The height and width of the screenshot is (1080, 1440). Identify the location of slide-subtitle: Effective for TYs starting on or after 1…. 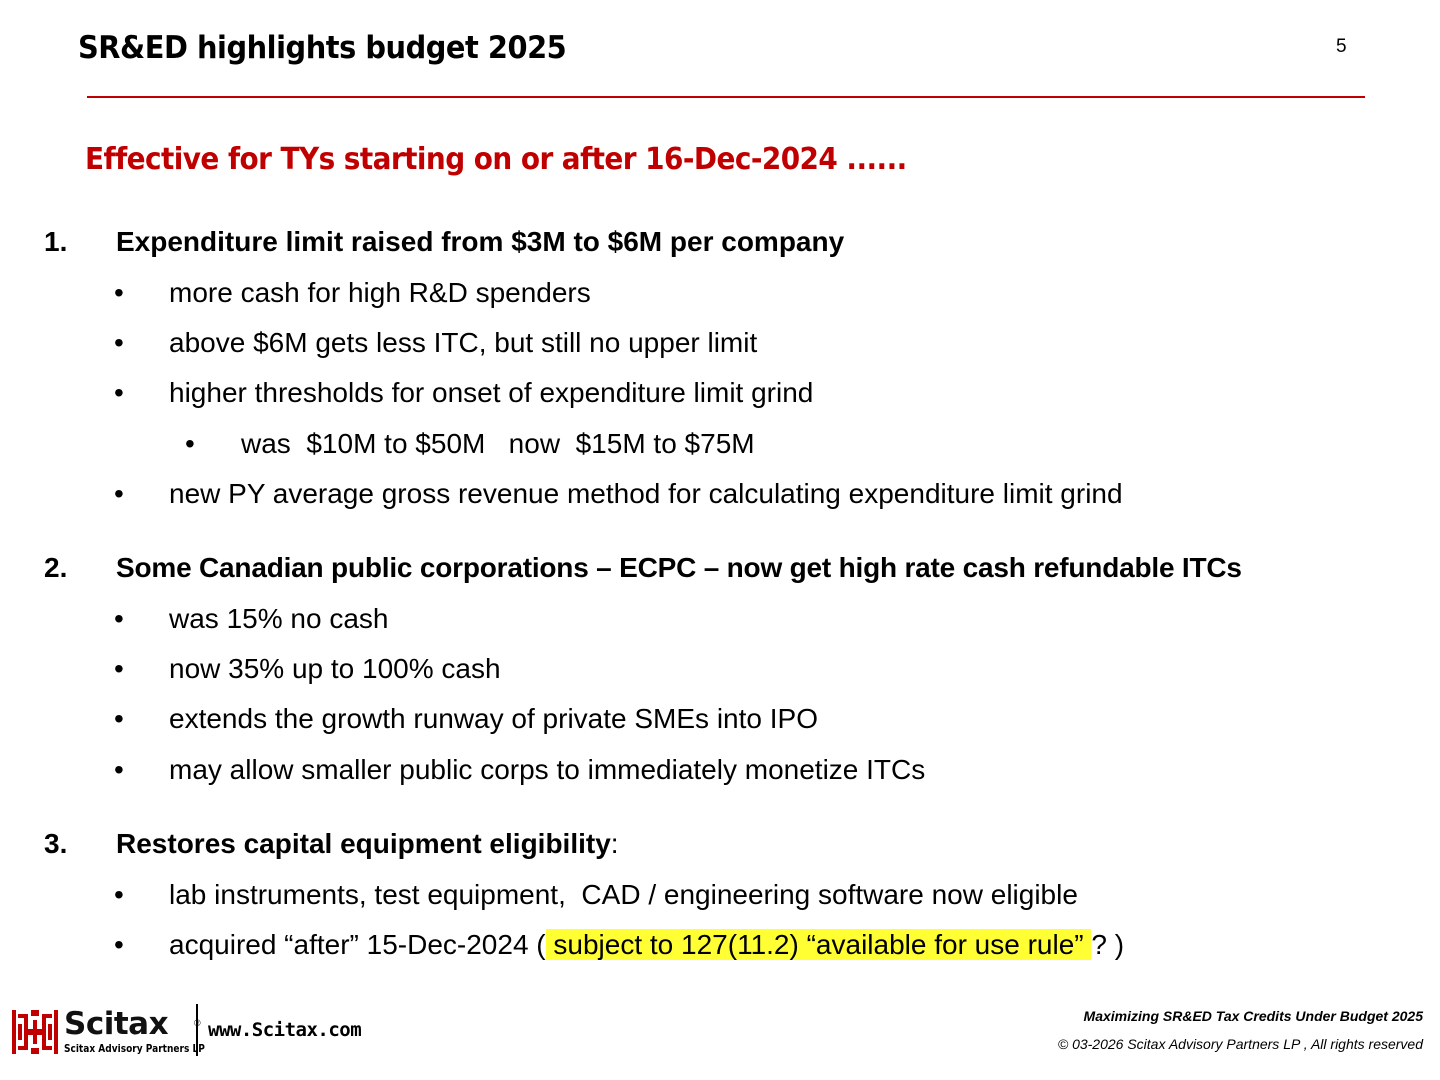
(496, 159).